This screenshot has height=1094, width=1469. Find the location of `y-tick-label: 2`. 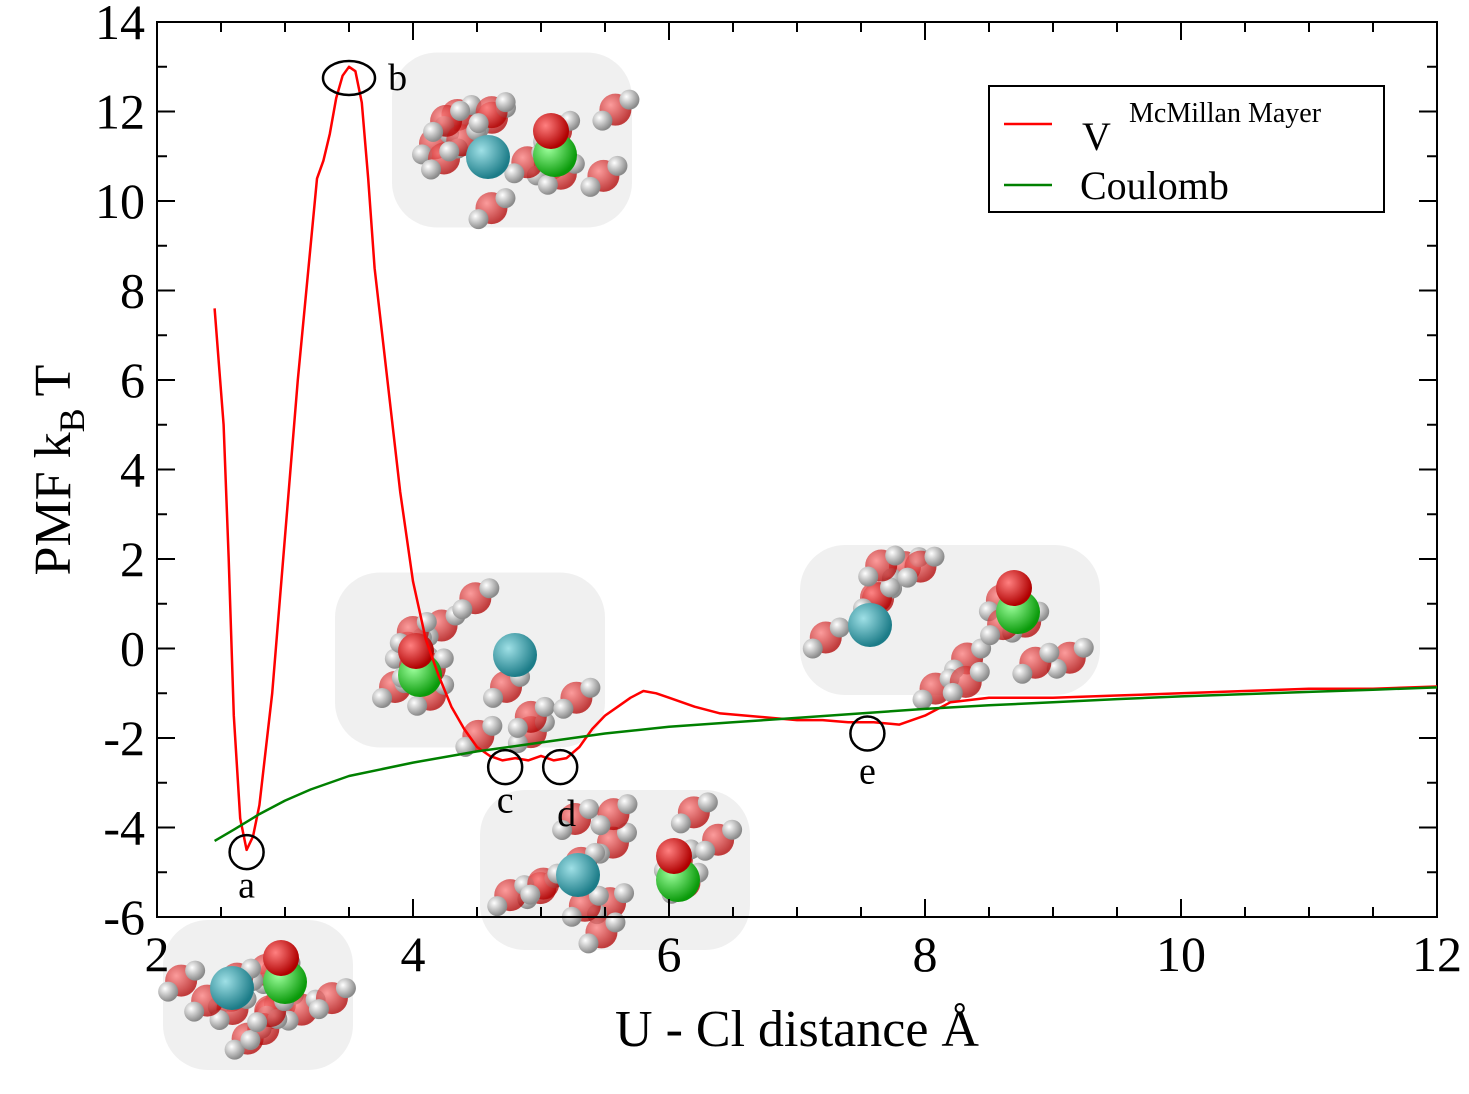

y-tick-label: 2 is located at coordinates (132, 559).